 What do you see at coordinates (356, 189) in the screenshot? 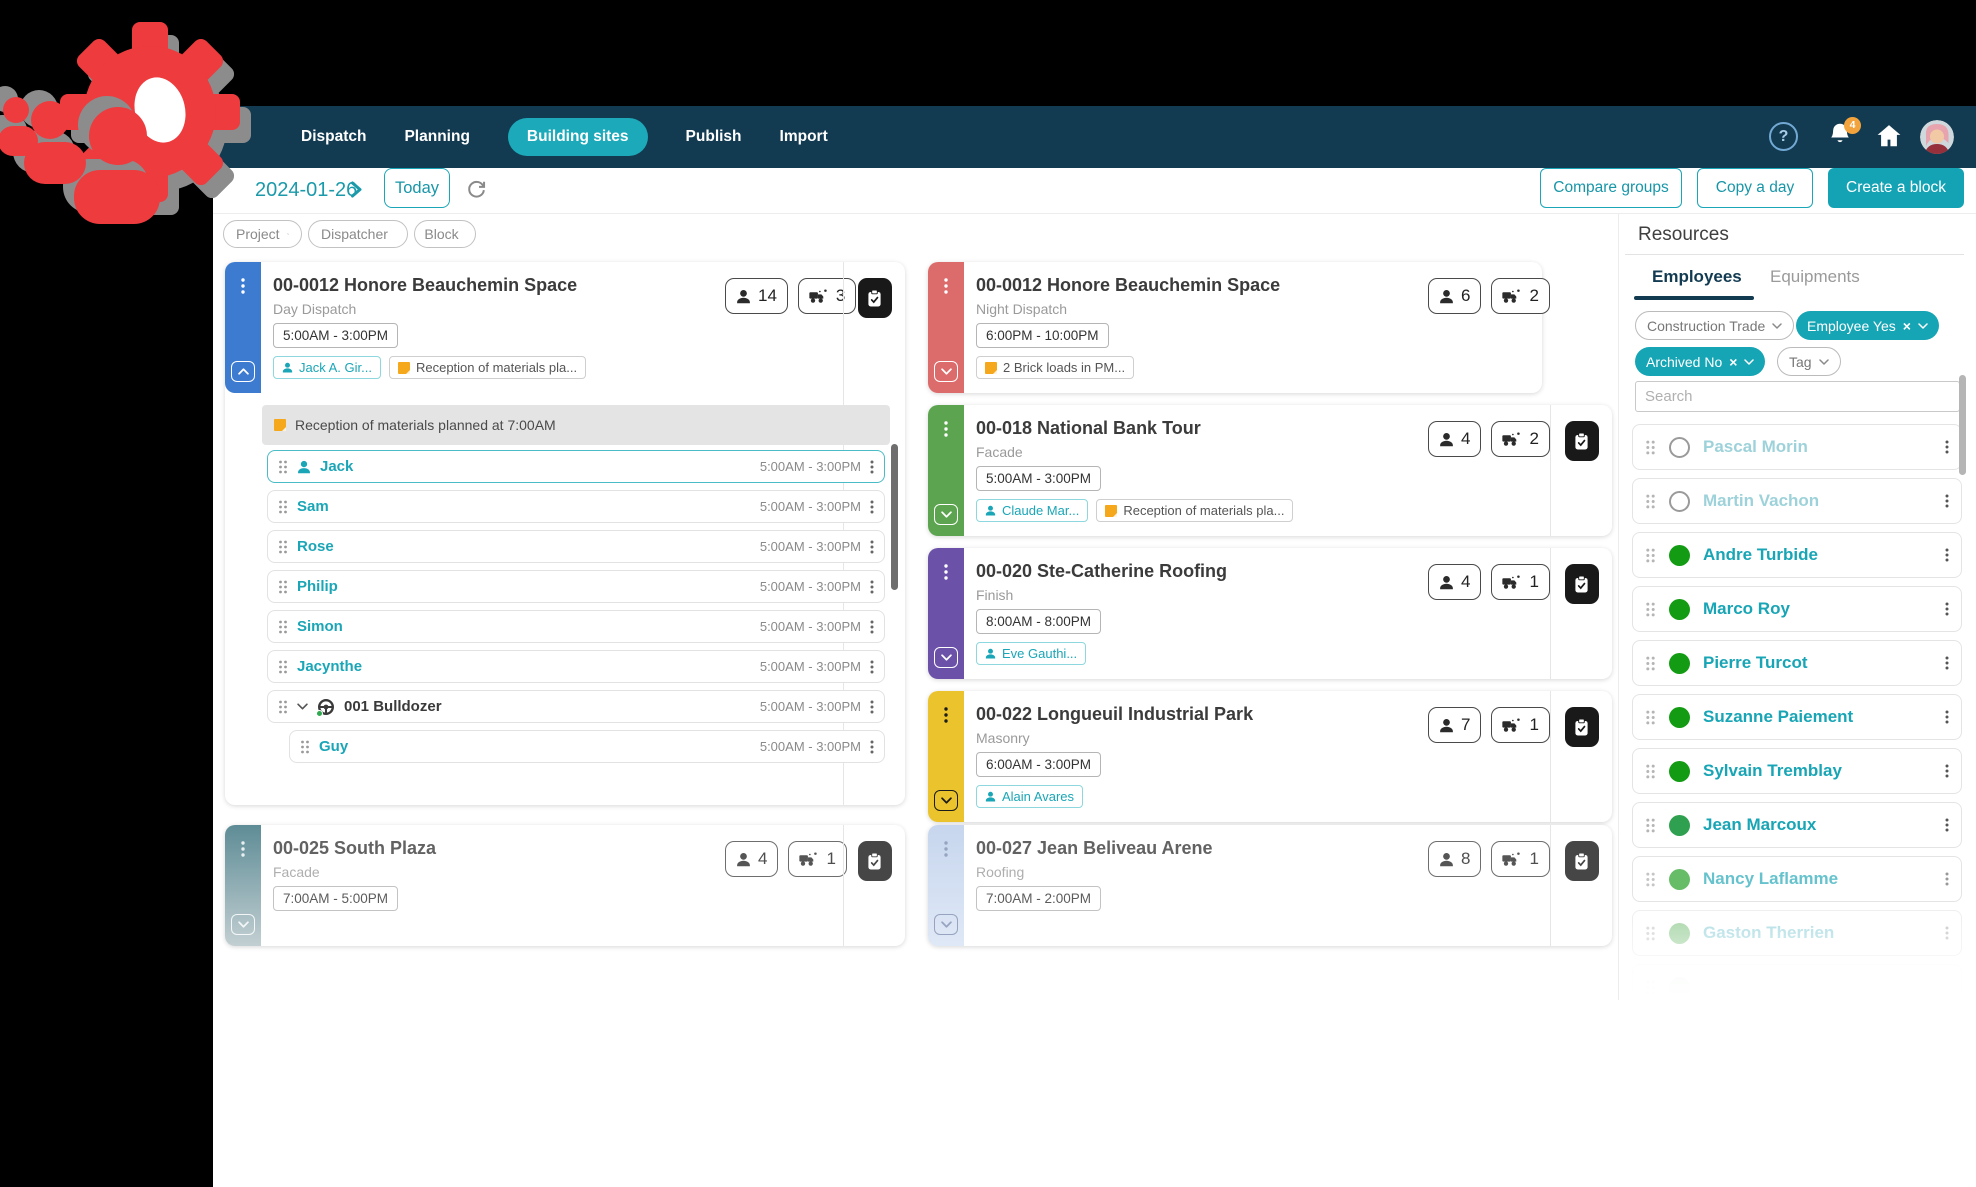
I see `next-day-button` at bounding box center [356, 189].